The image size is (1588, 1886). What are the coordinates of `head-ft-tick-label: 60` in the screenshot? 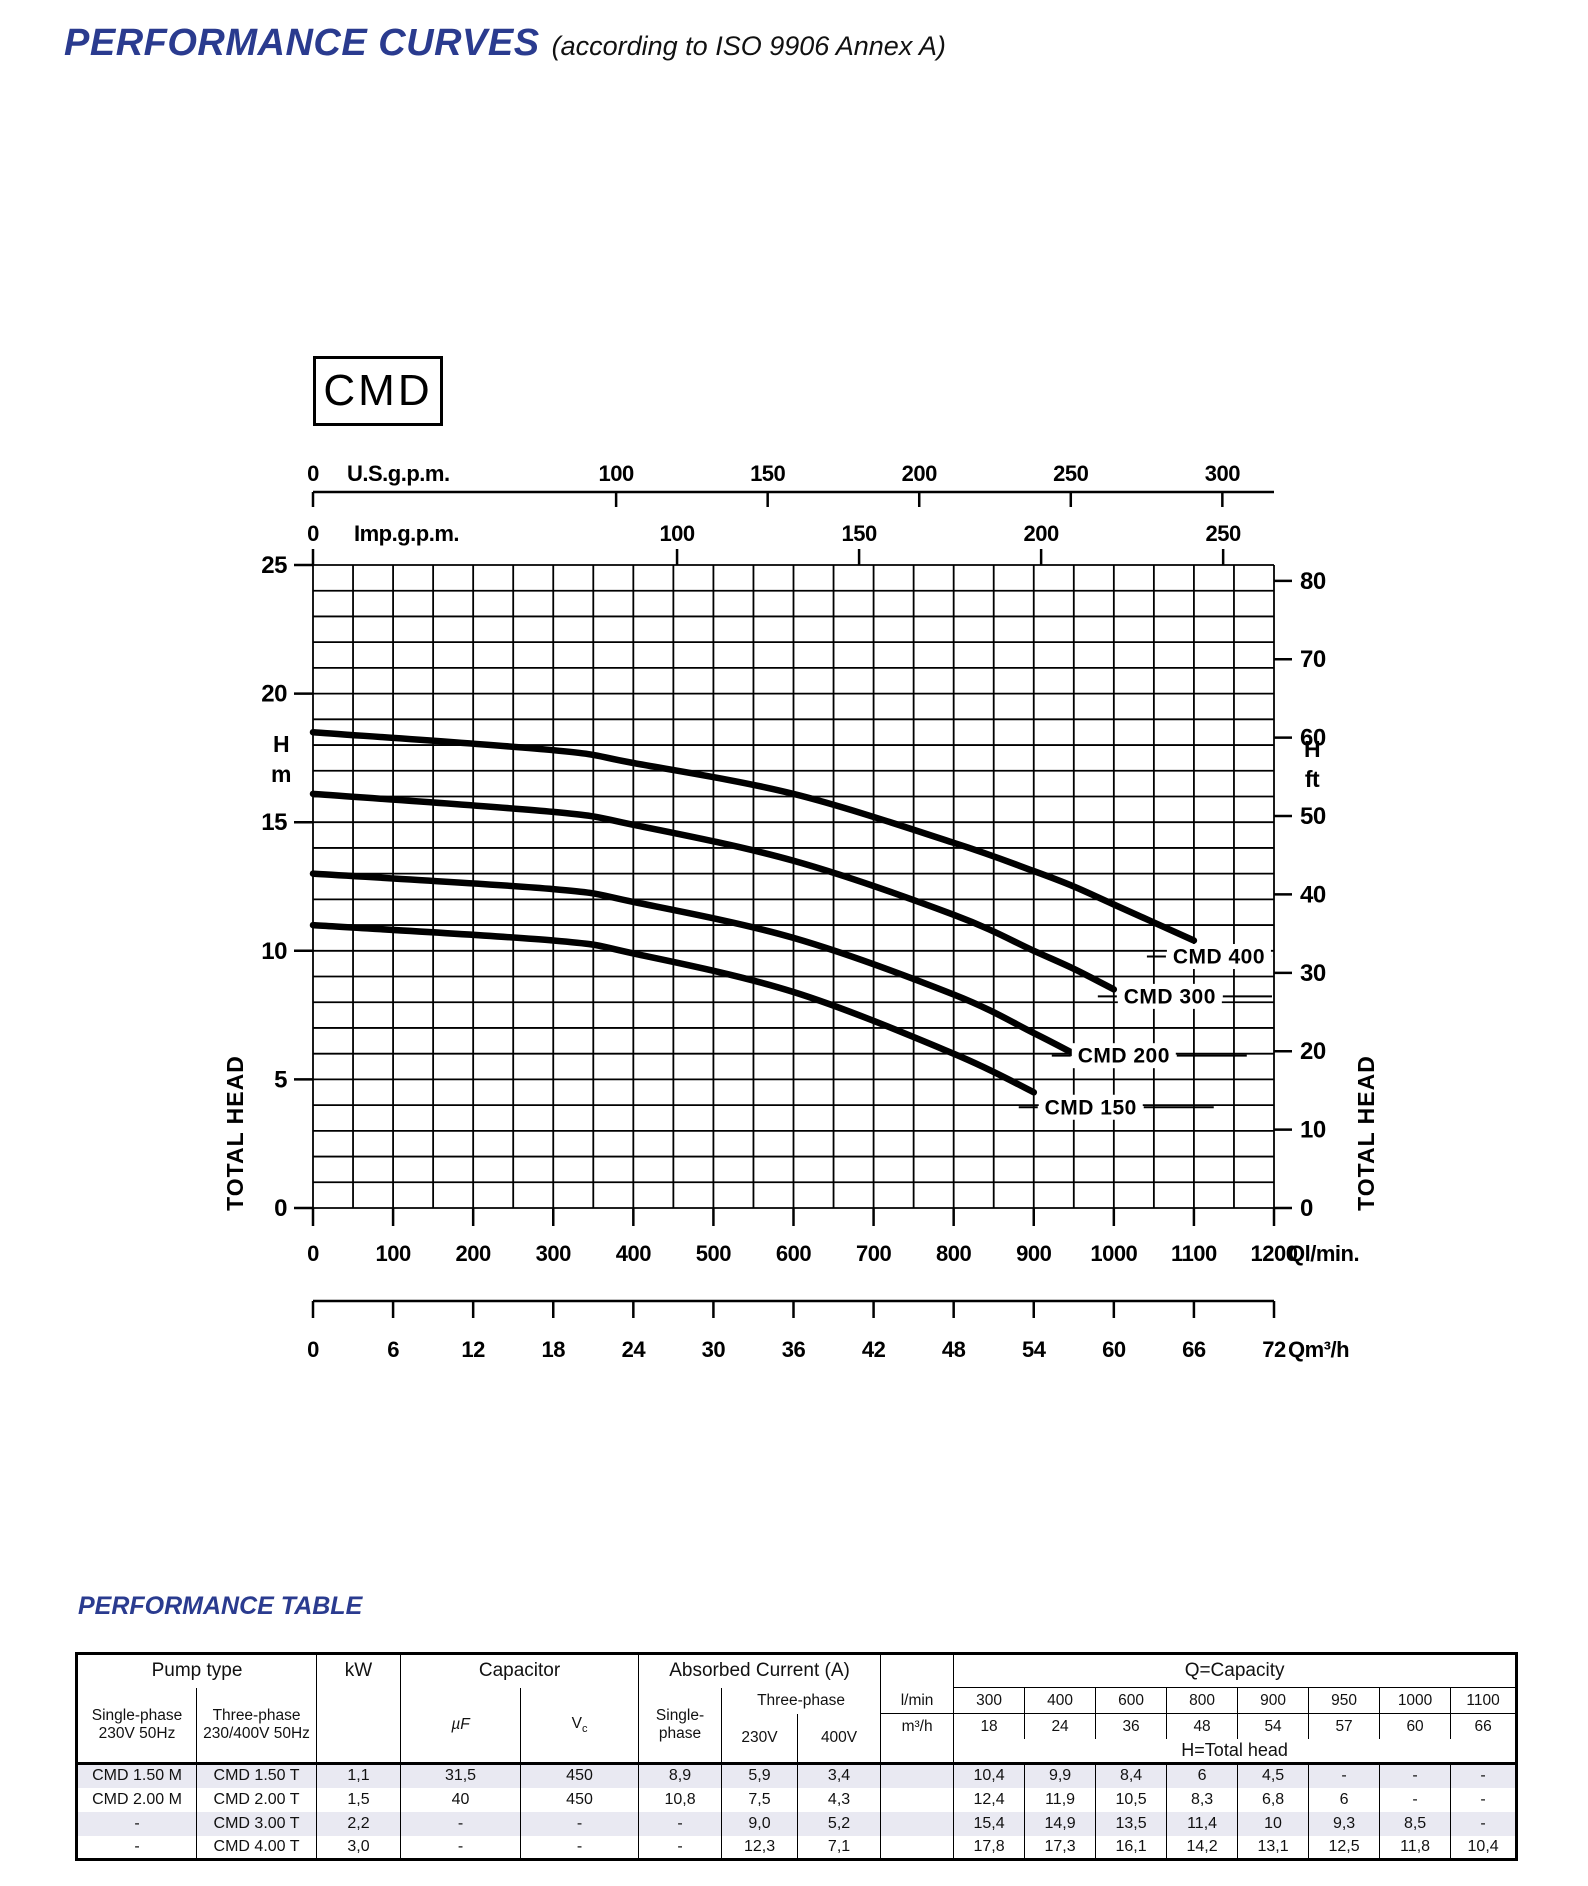 It's located at (1313, 738).